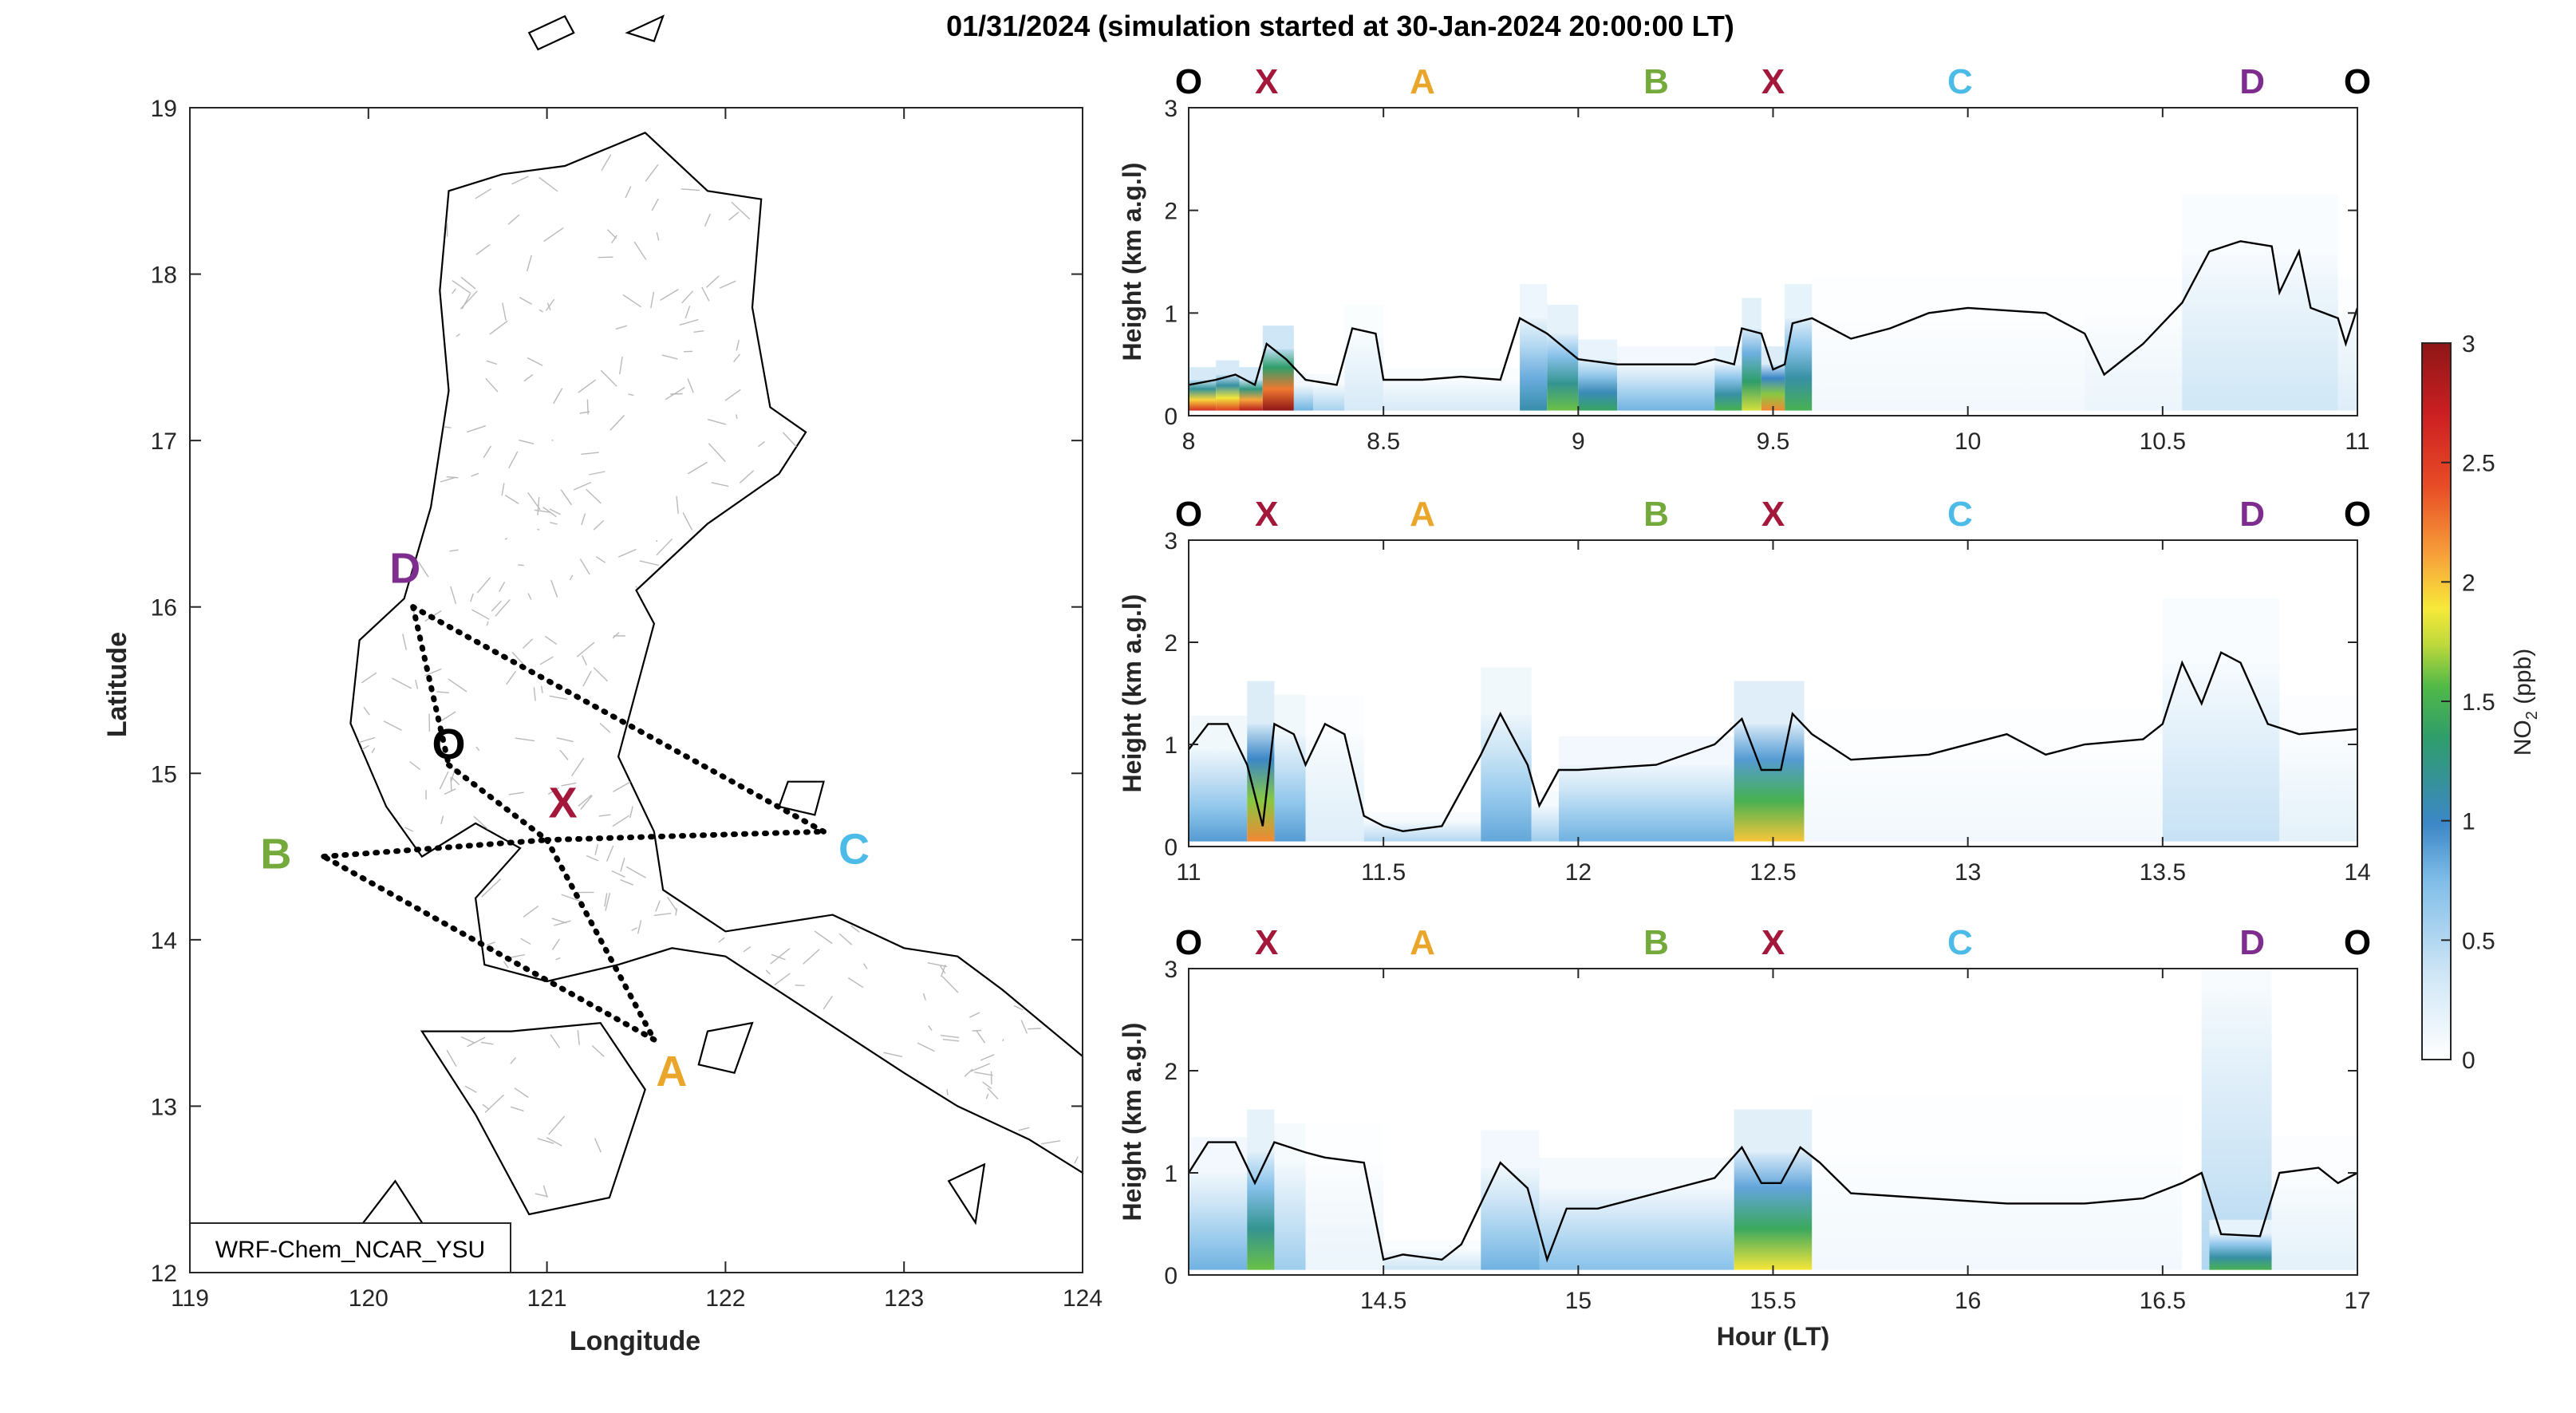  What do you see at coordinates (2357, 872) in the screenshot?
I see `x-tick-label: 14` at bounding box center [2357, 872].